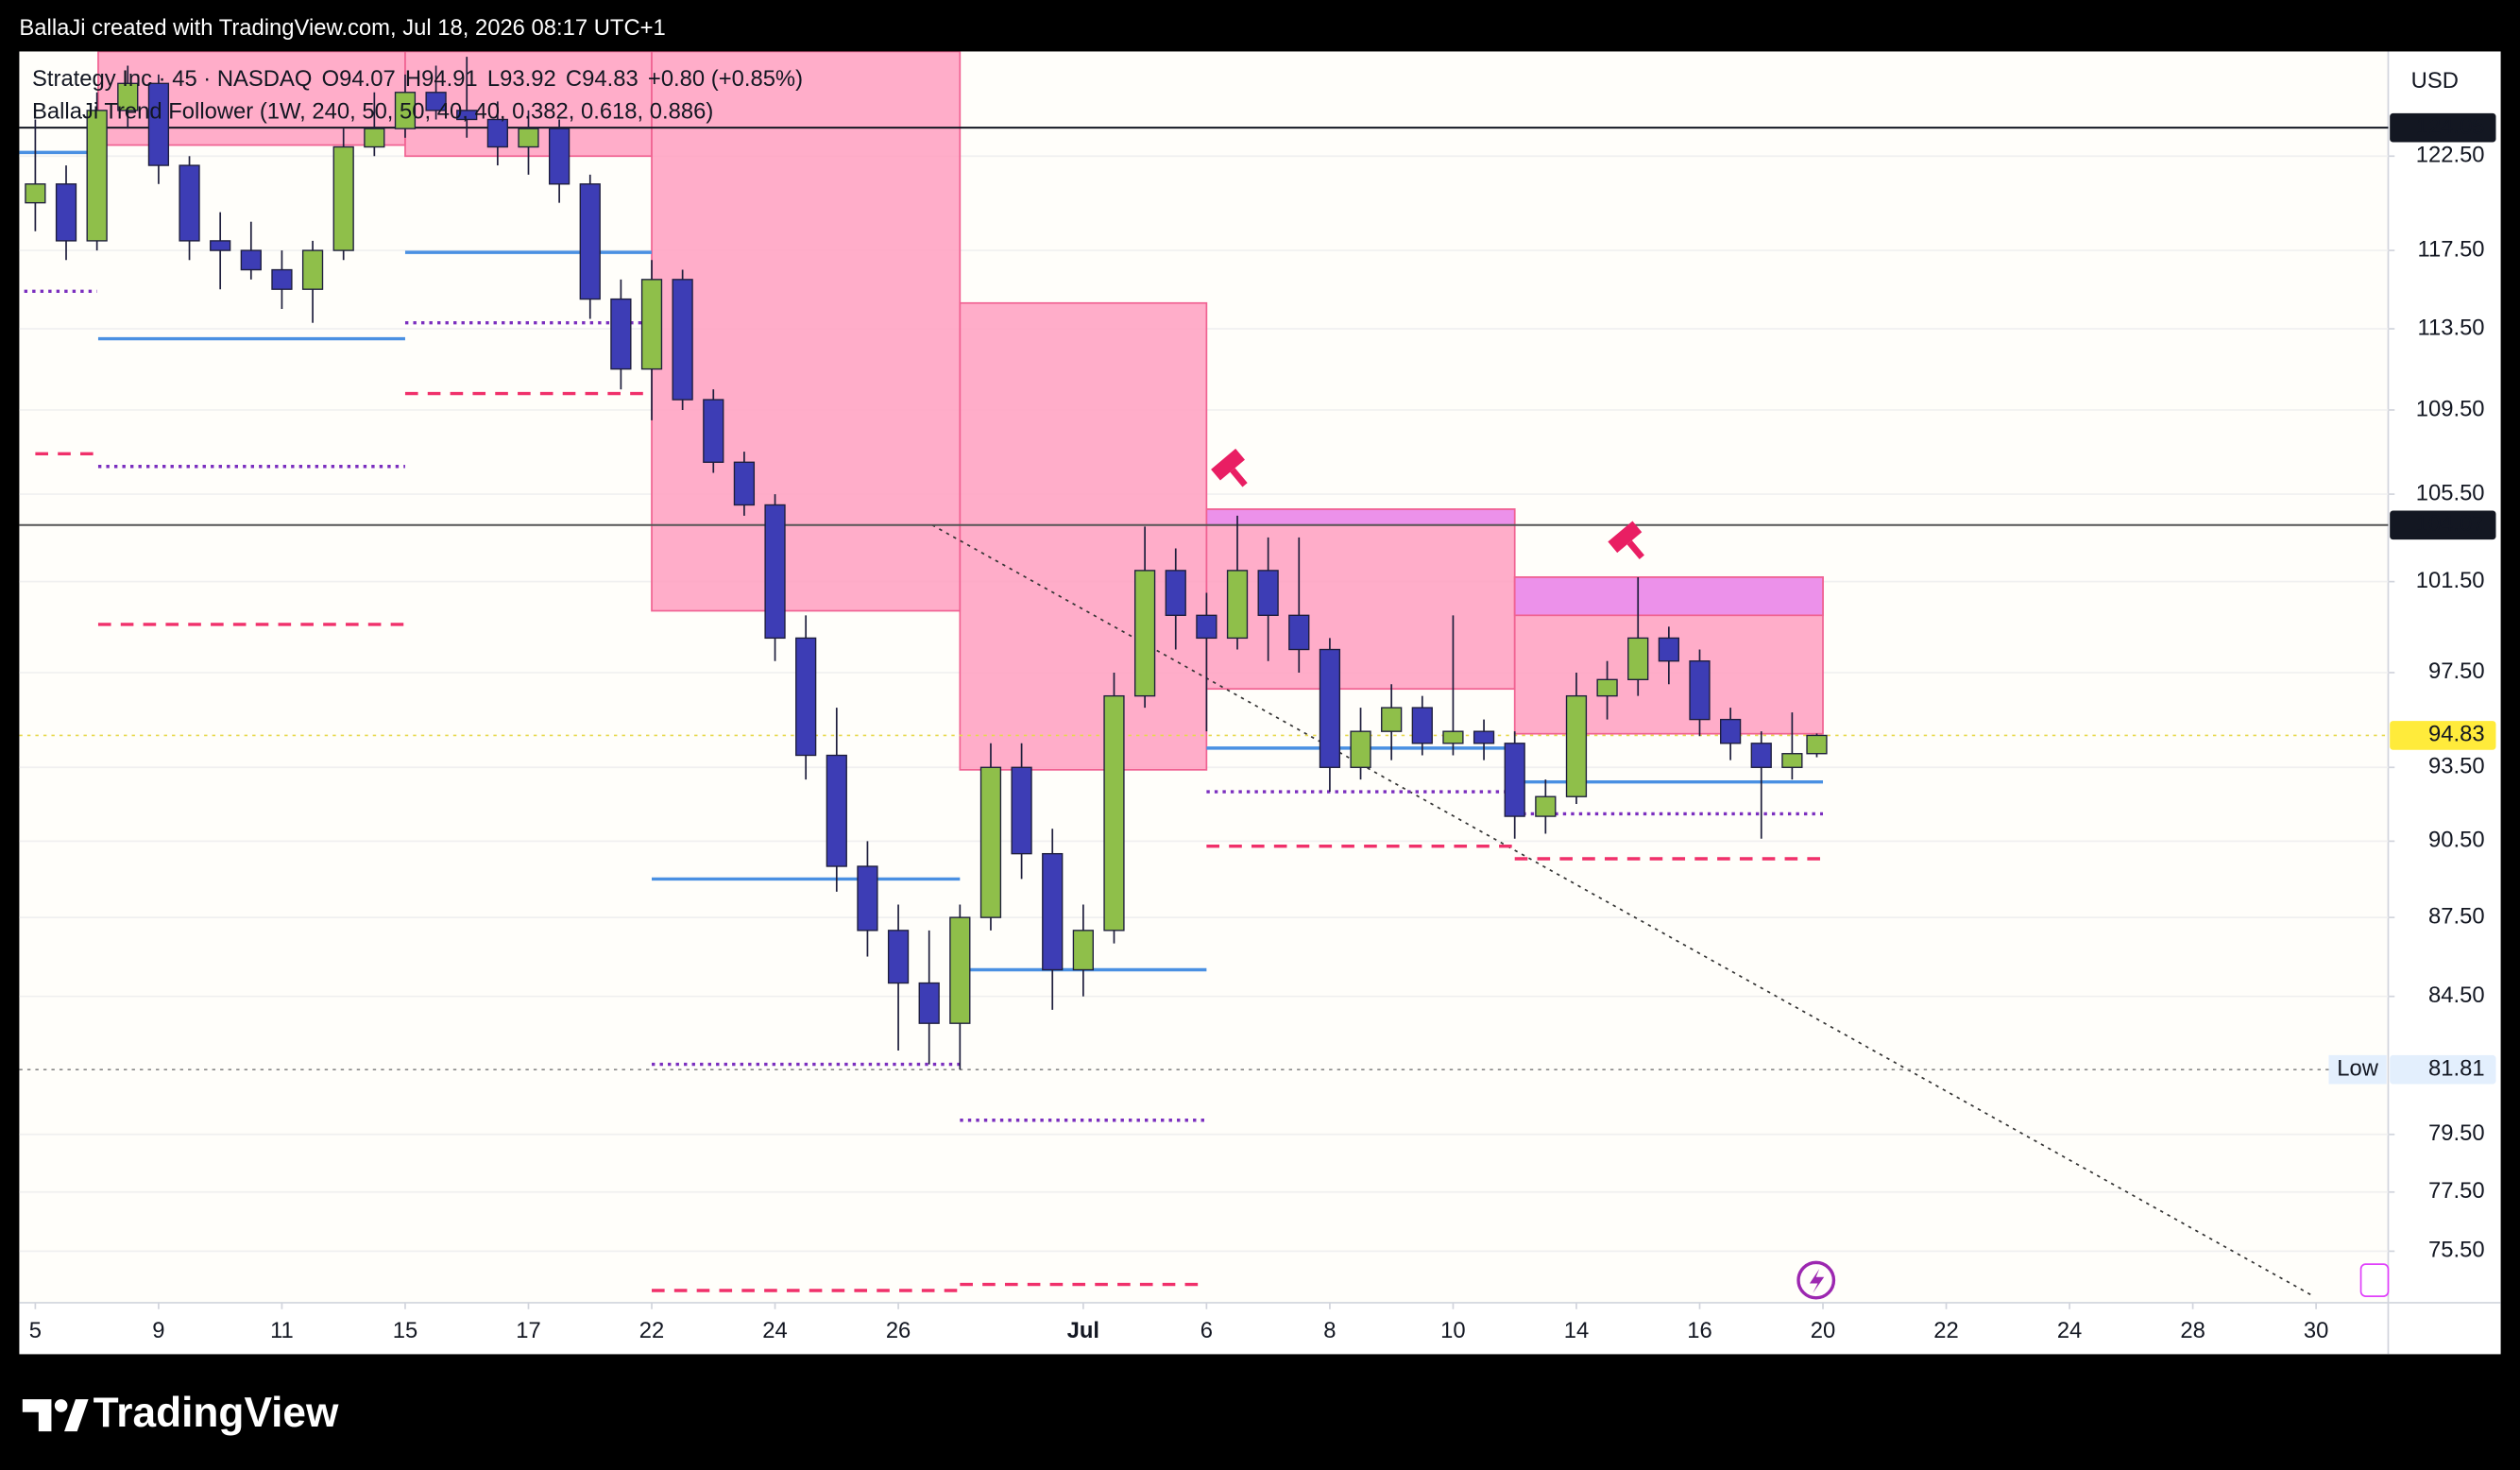  I want to click on x-tick-label: 20, so click(1823, 1330).